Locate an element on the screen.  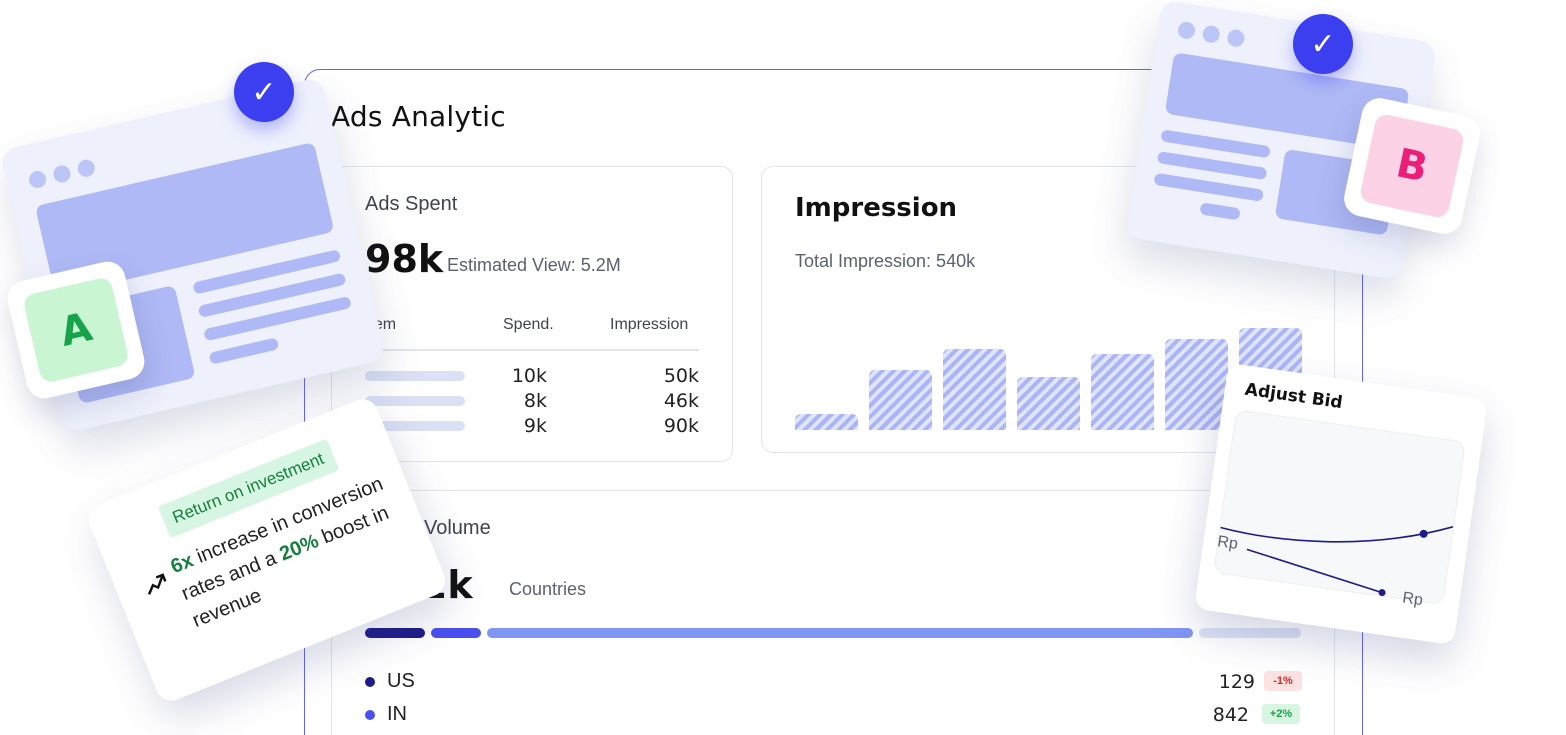
table-cell-spend: 10k is located at coordinates (529, 376).